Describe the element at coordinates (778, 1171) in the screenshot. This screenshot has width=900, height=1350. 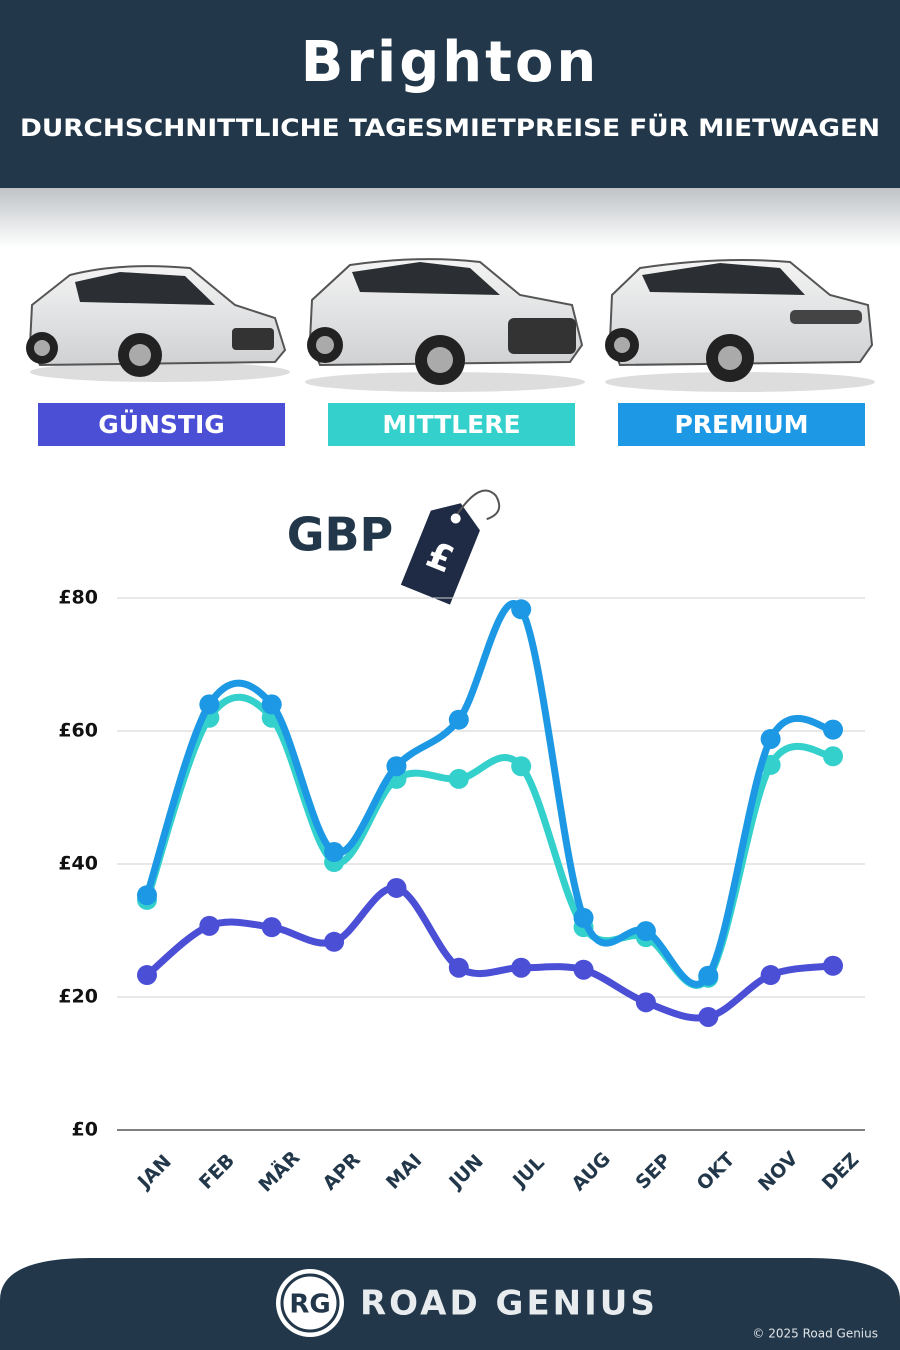
I see `x-tick-label: NOV` at that location.